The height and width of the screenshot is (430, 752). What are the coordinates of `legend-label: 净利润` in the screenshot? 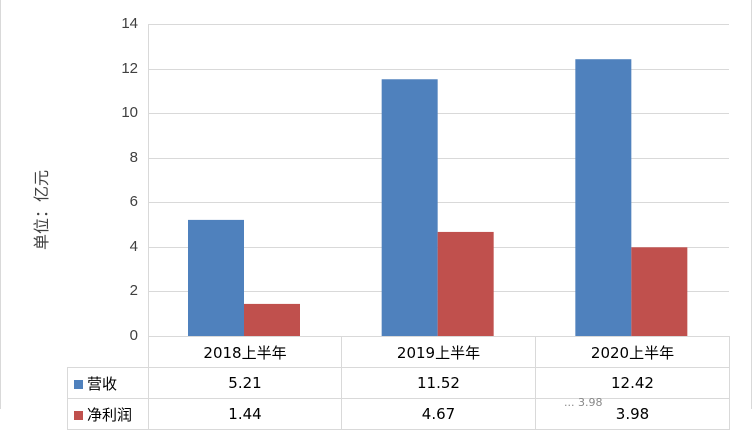 It's located at (110, 414).